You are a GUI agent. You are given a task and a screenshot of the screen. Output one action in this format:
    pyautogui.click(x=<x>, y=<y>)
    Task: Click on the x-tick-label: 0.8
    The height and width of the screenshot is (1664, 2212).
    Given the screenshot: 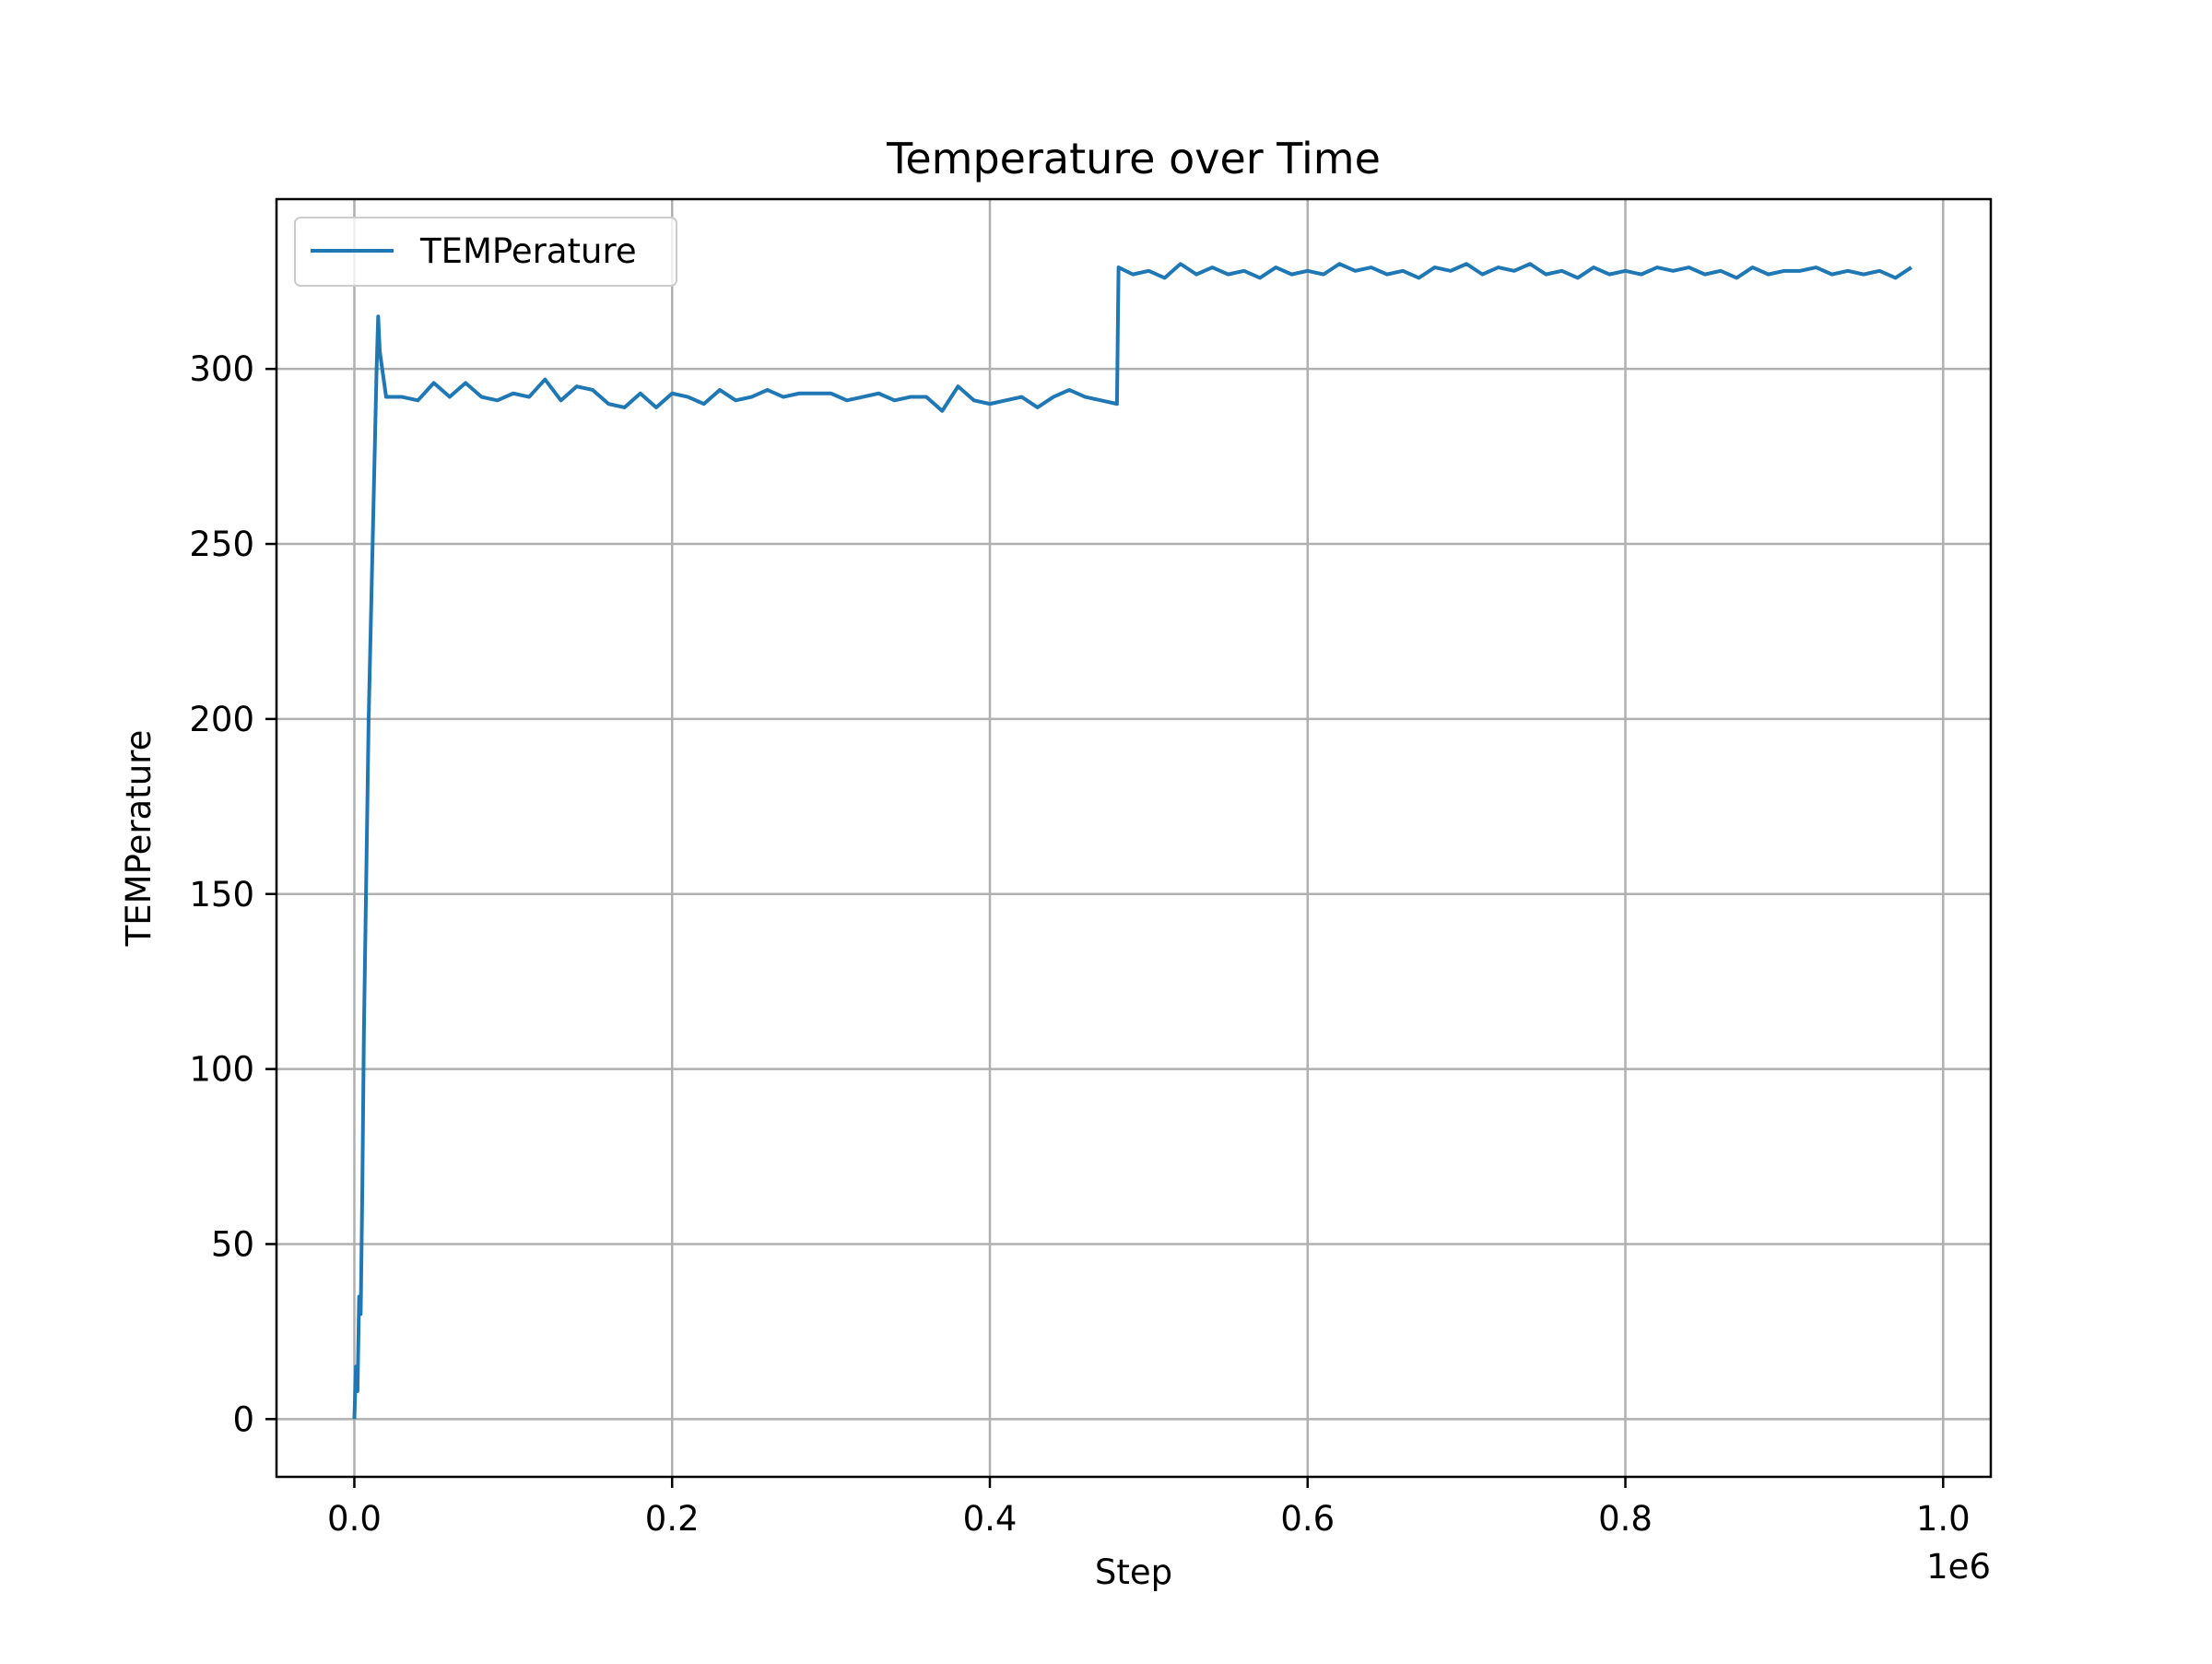 What is the action you would take?
    pyautogui.click(x=1625, y=1519)
    